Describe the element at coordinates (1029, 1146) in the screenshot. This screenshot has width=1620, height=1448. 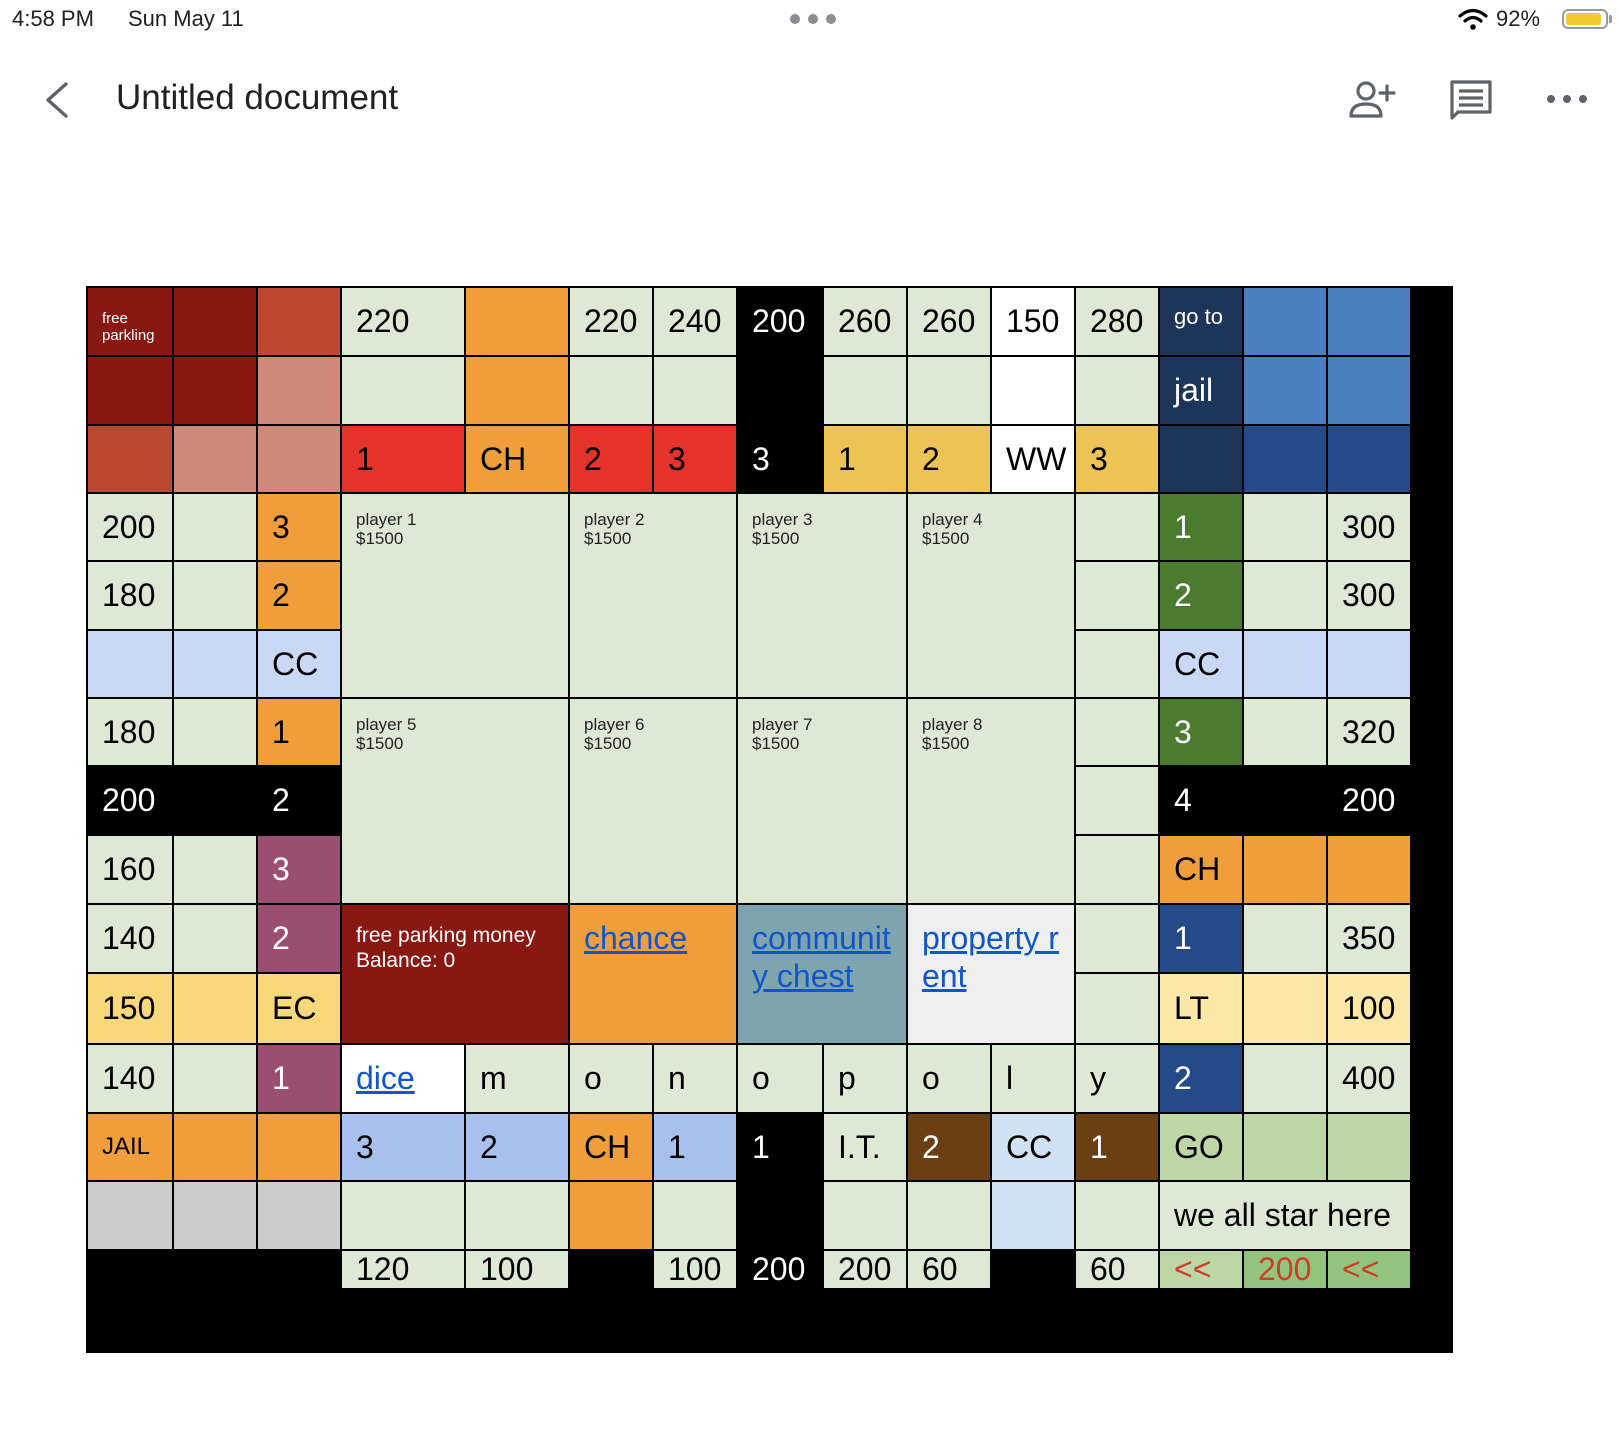
I see `cell-text: CC` at that location.